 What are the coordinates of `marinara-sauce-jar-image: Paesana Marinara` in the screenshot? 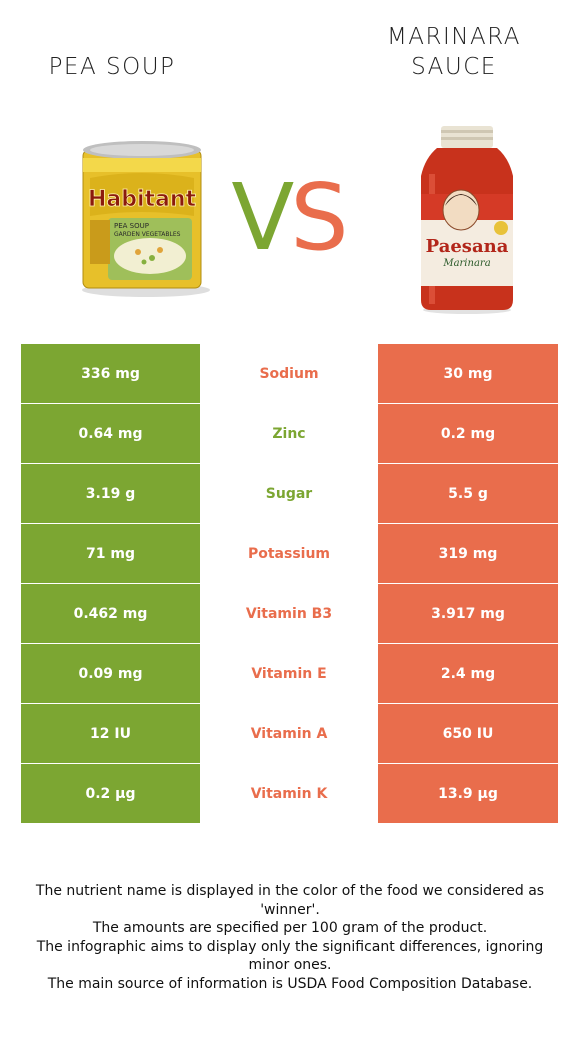 It's located at (467, 219).